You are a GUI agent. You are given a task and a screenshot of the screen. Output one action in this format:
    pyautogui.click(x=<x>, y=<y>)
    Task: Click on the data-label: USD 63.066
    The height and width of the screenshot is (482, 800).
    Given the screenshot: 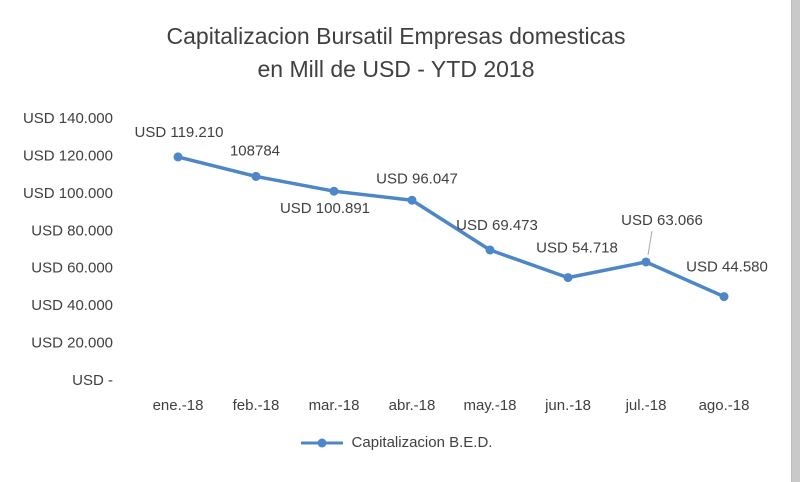 What is the action you would take?
    pyautogui.click(x=662, y=220)
    